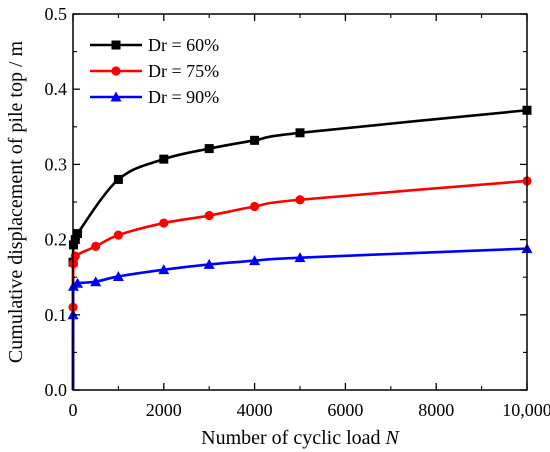 Image resolution: width=550 pixels, height=452 pixels. I want to click on x-tick-label: 8000, so click(436, 410).